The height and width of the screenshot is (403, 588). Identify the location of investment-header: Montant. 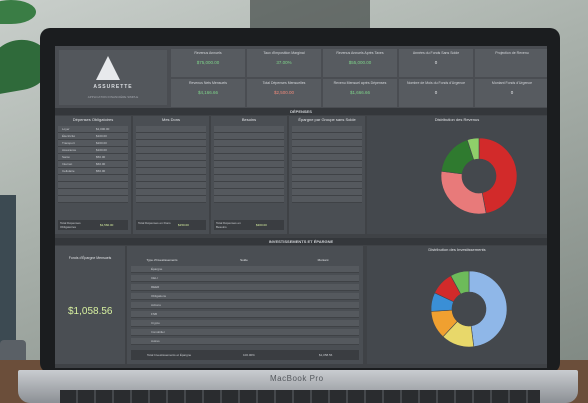
(323, 260).